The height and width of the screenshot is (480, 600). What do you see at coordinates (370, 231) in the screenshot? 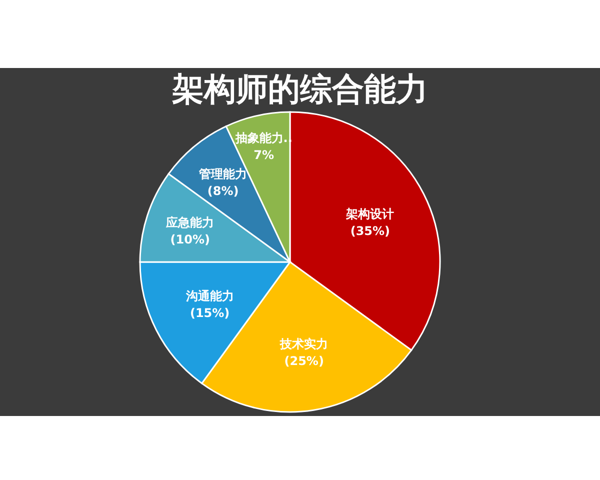
I see `data-label: (35%)` at bounding box center [370, 231].